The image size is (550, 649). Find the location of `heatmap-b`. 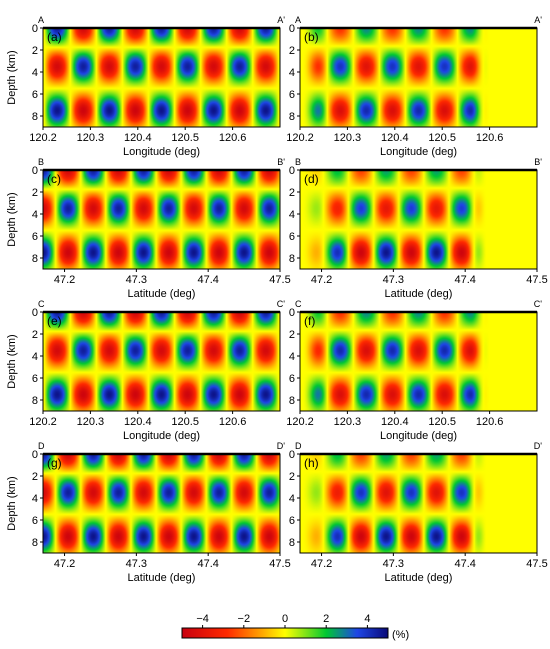

heatmap-b is located at coordinates (418, 77).